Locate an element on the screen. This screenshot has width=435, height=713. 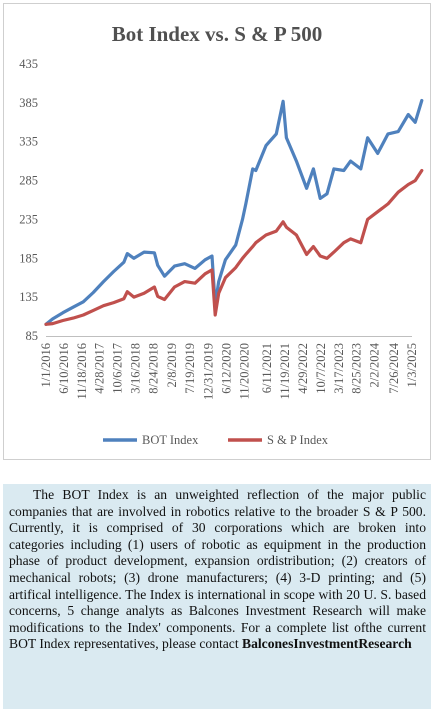
x-tick-label: 1/3/2025 is located at coordinates (412, 365).